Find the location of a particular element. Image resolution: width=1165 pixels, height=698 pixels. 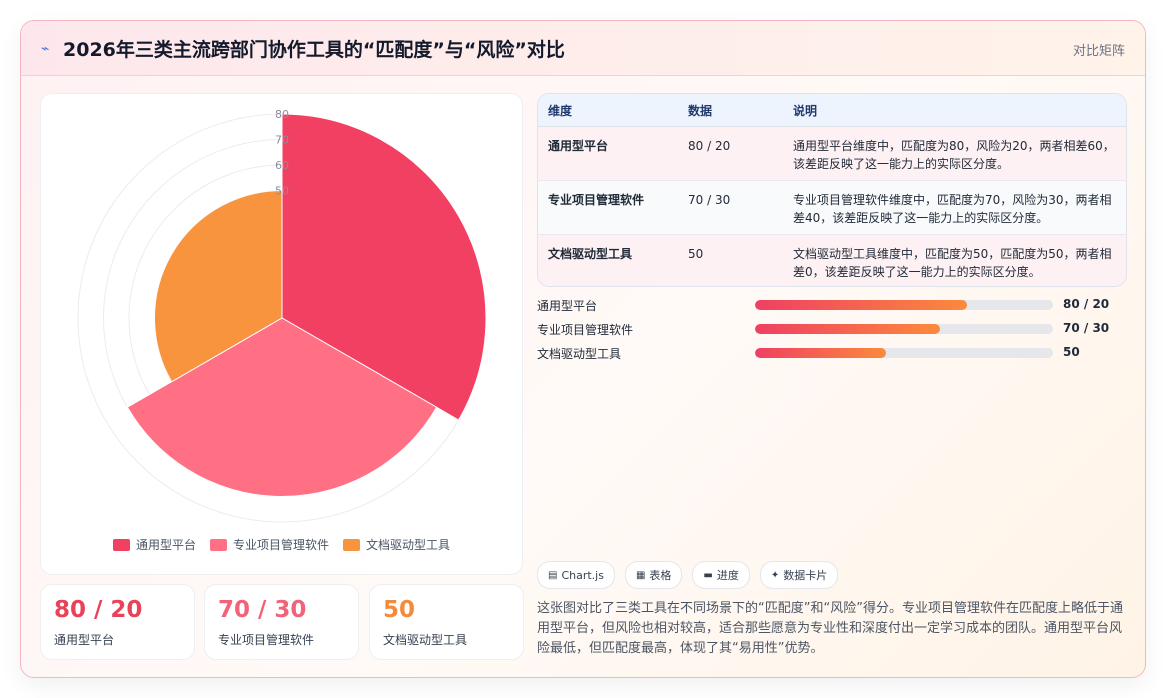

progress-row: 专业项目管理软件 70 / 30 is located at coordinates (831, 332).